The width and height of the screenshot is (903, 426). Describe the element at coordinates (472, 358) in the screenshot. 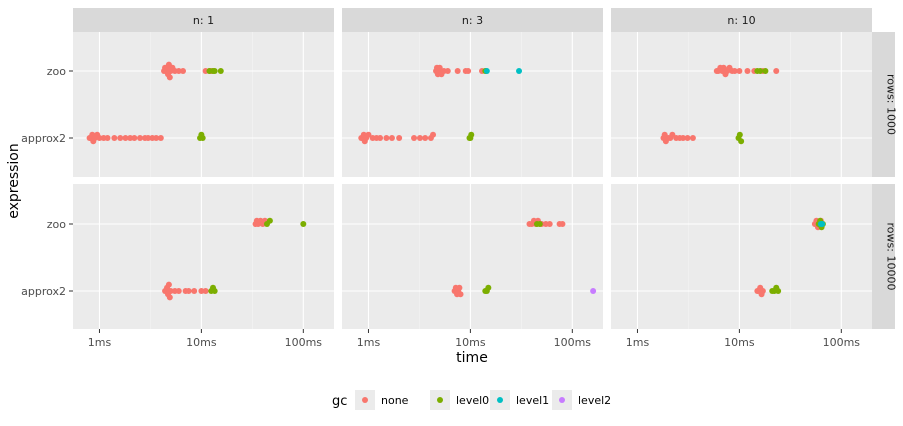

I see `x-axis-title: time` at that location.